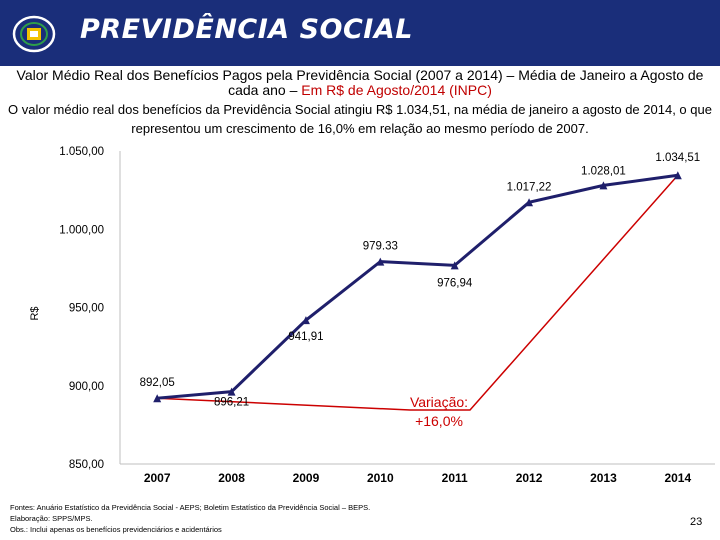 This screenshot has width=720, height=540. I want to click on data-label: 1.034,51, so click(677, 158).